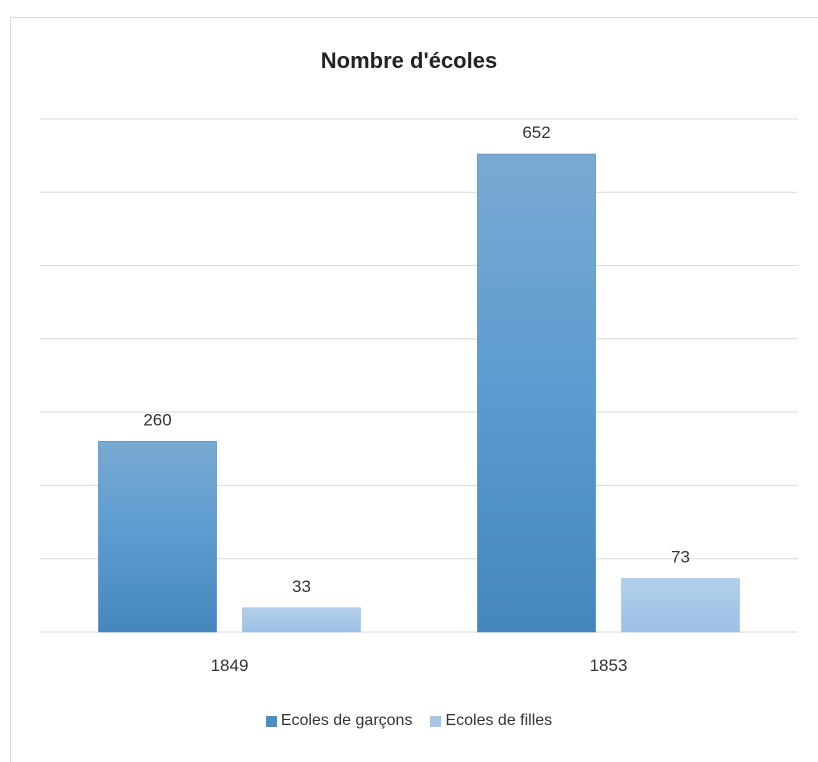 This screenshot has width=818, height=762. Describe the element at coordinates (409, 60) in the screenshot. I see `chart-title: Nombre d'écoles` at that location.